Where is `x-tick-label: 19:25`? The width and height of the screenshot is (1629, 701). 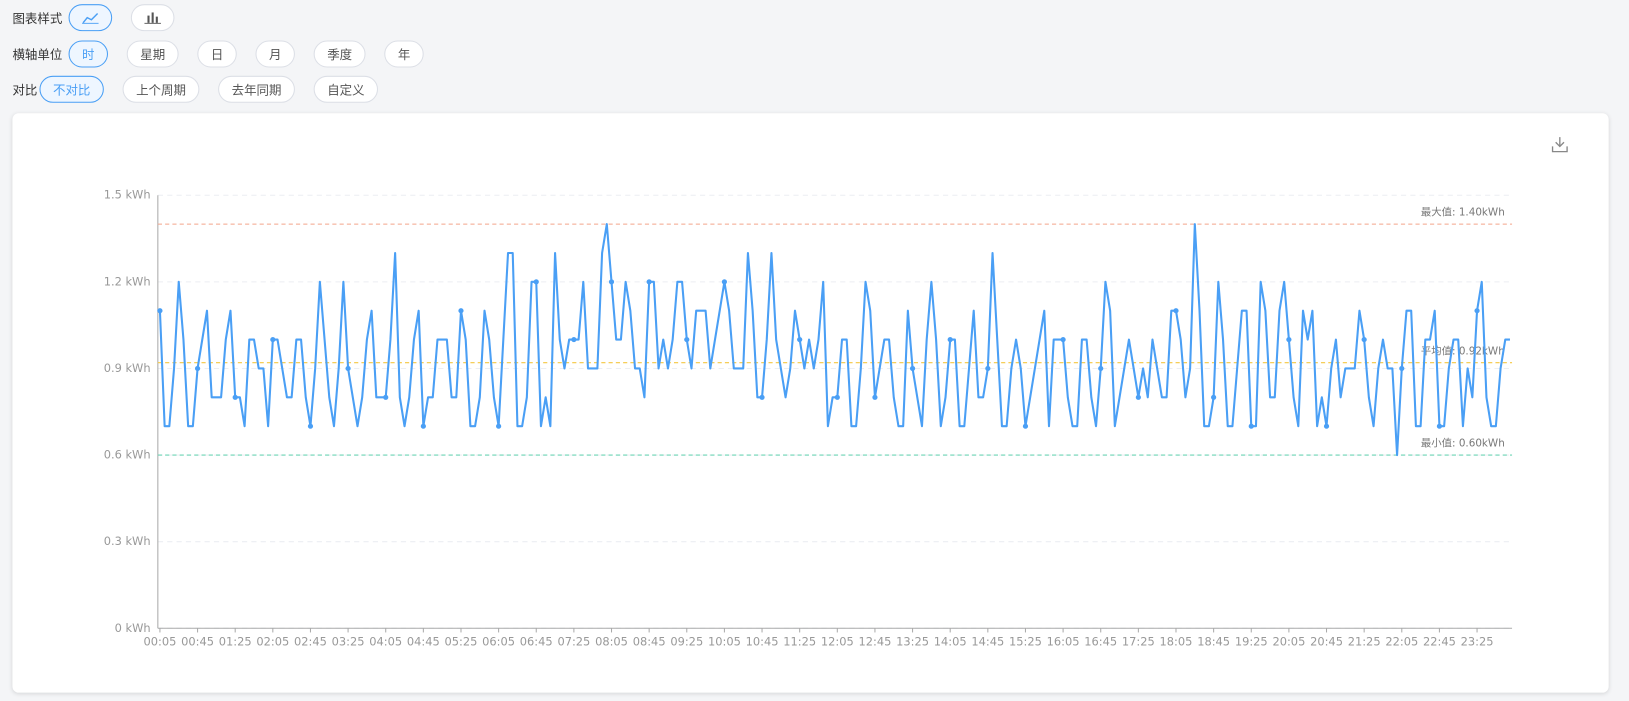 x-tick-label: 19:25 is located at coordinates (1251, 641).